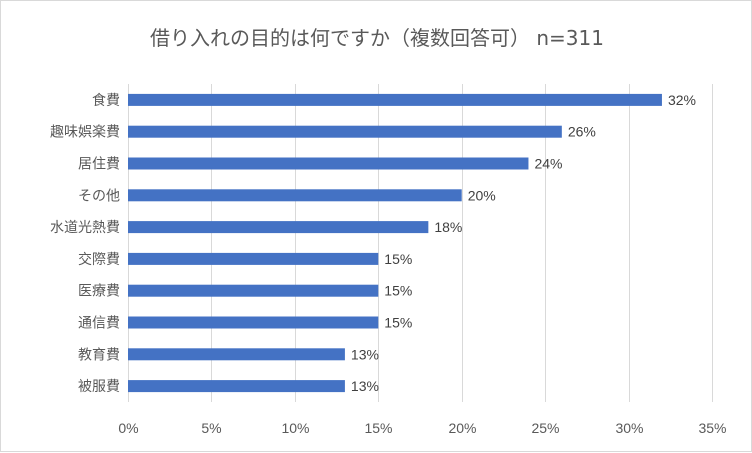 The height and width of the screenshot is (453, 752). I want to click on x-tick-label: 10%, so click(295, 428).